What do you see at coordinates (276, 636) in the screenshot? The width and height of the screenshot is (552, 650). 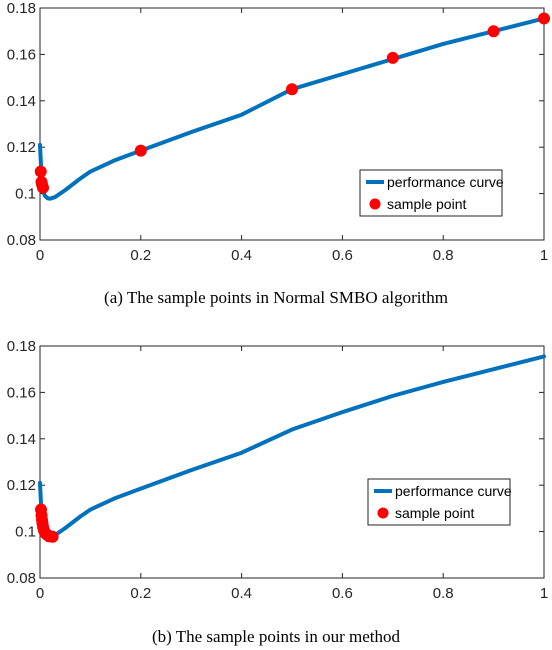 I see `chart-caption: (b) The sample points in our method` at bounding box center [276, 636].